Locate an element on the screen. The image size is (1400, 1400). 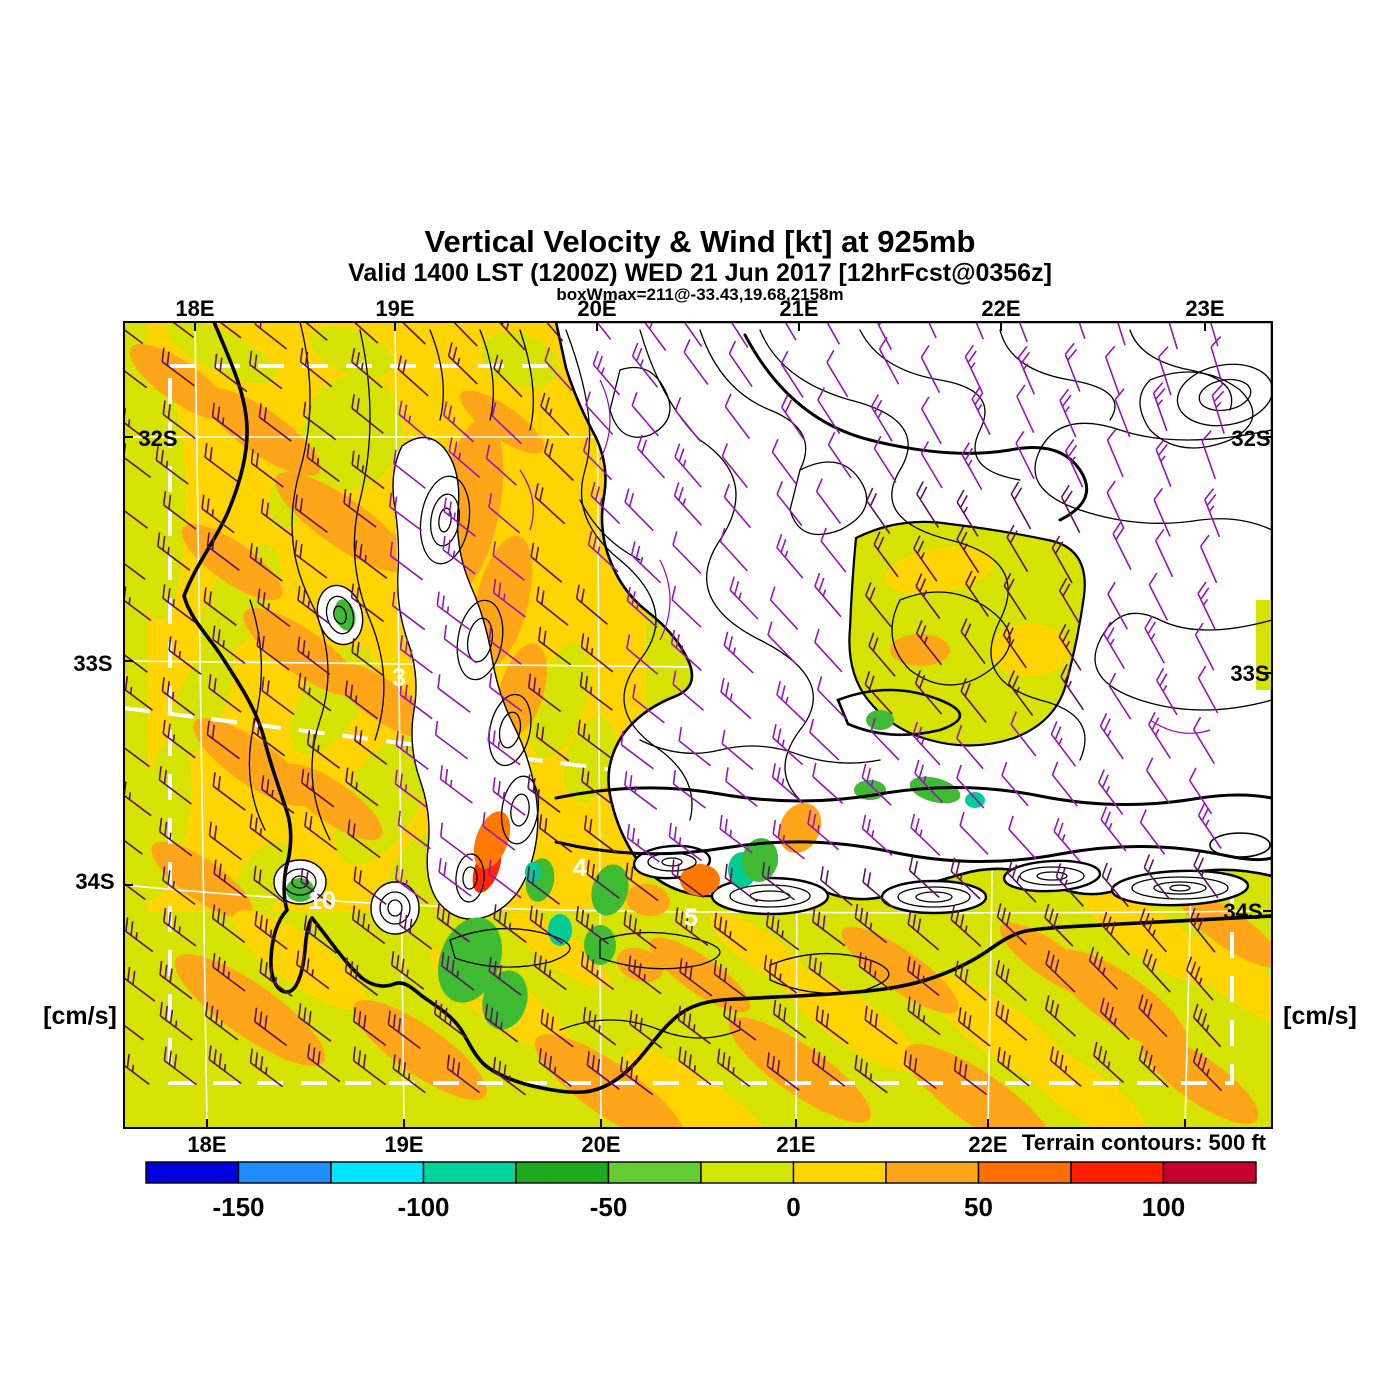
velocity-patch is located at coordinates (505, 1000).